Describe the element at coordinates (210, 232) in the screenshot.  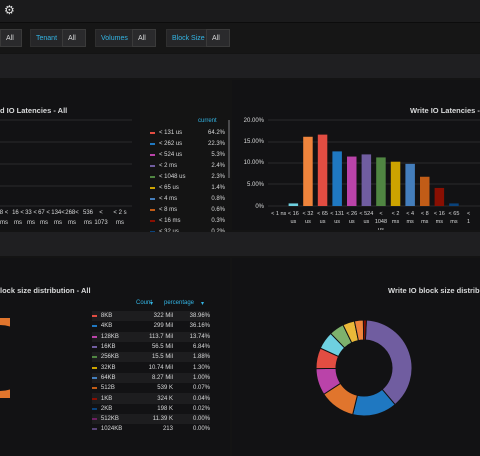
I see `legend-value: 0.2%` at that location.